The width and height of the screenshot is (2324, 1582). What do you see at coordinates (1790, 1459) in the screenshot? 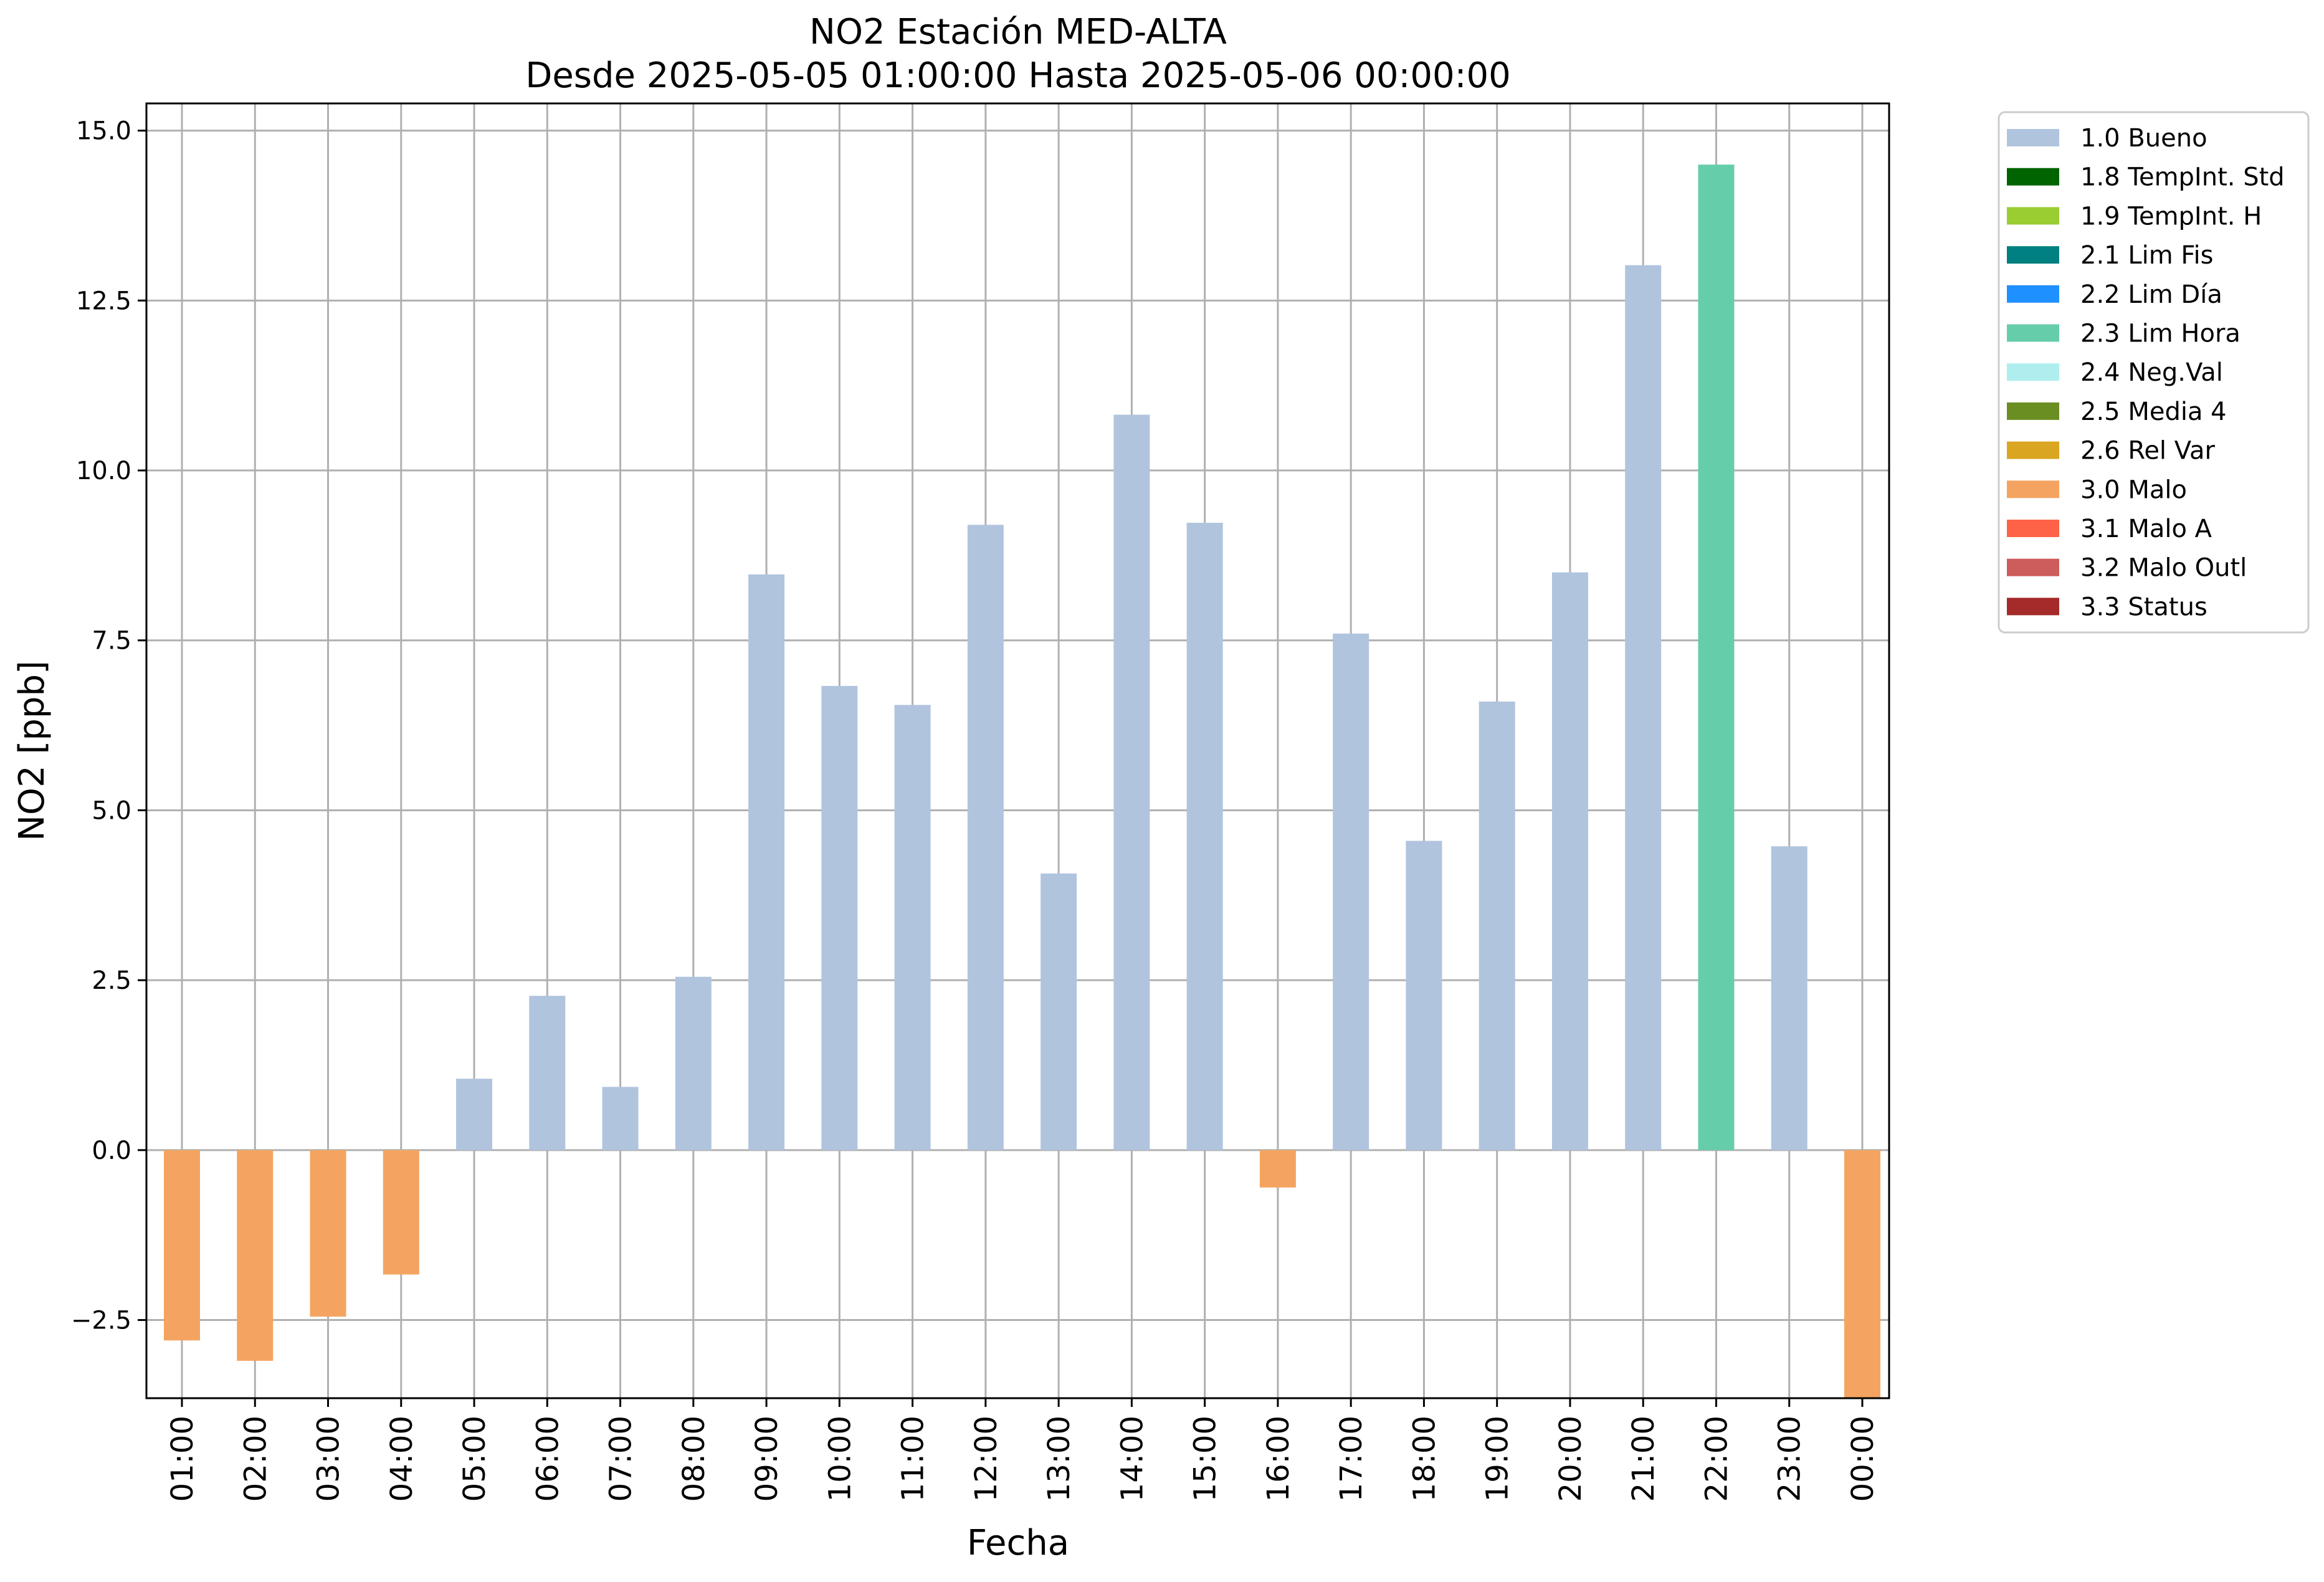
I see `x-tick-label: 23:00` at bounding box center [1790, 1459].